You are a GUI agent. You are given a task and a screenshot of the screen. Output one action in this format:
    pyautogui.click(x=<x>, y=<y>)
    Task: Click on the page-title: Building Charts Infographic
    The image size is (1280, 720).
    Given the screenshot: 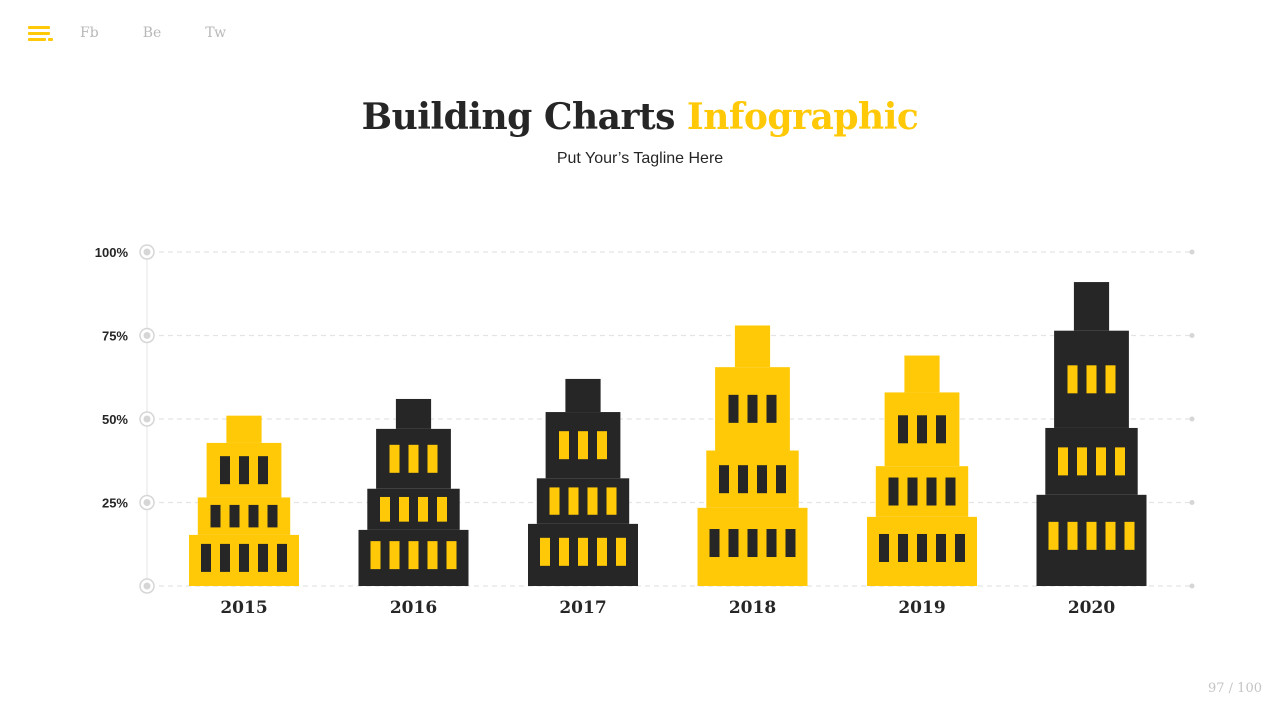 What is the action you would take?
    pyautogui.click(x=640, y=117)
    